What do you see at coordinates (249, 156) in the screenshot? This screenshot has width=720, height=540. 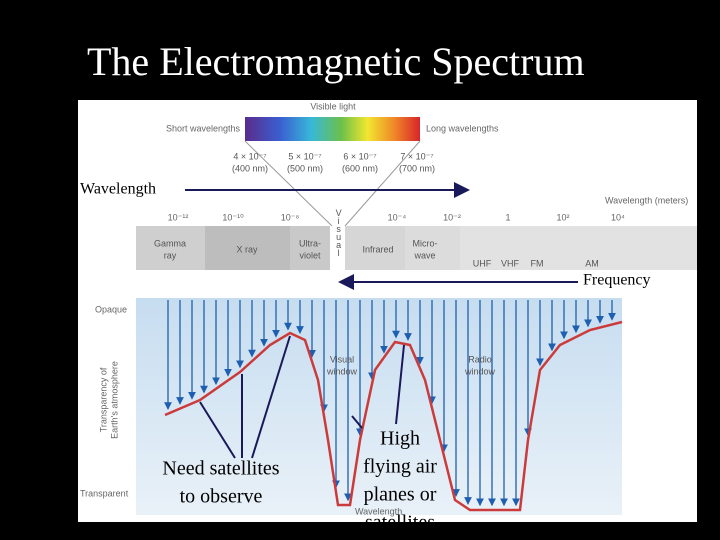 I see `visible-marker: 4 × 10⁻⁷` at bounding box center [249, 156].